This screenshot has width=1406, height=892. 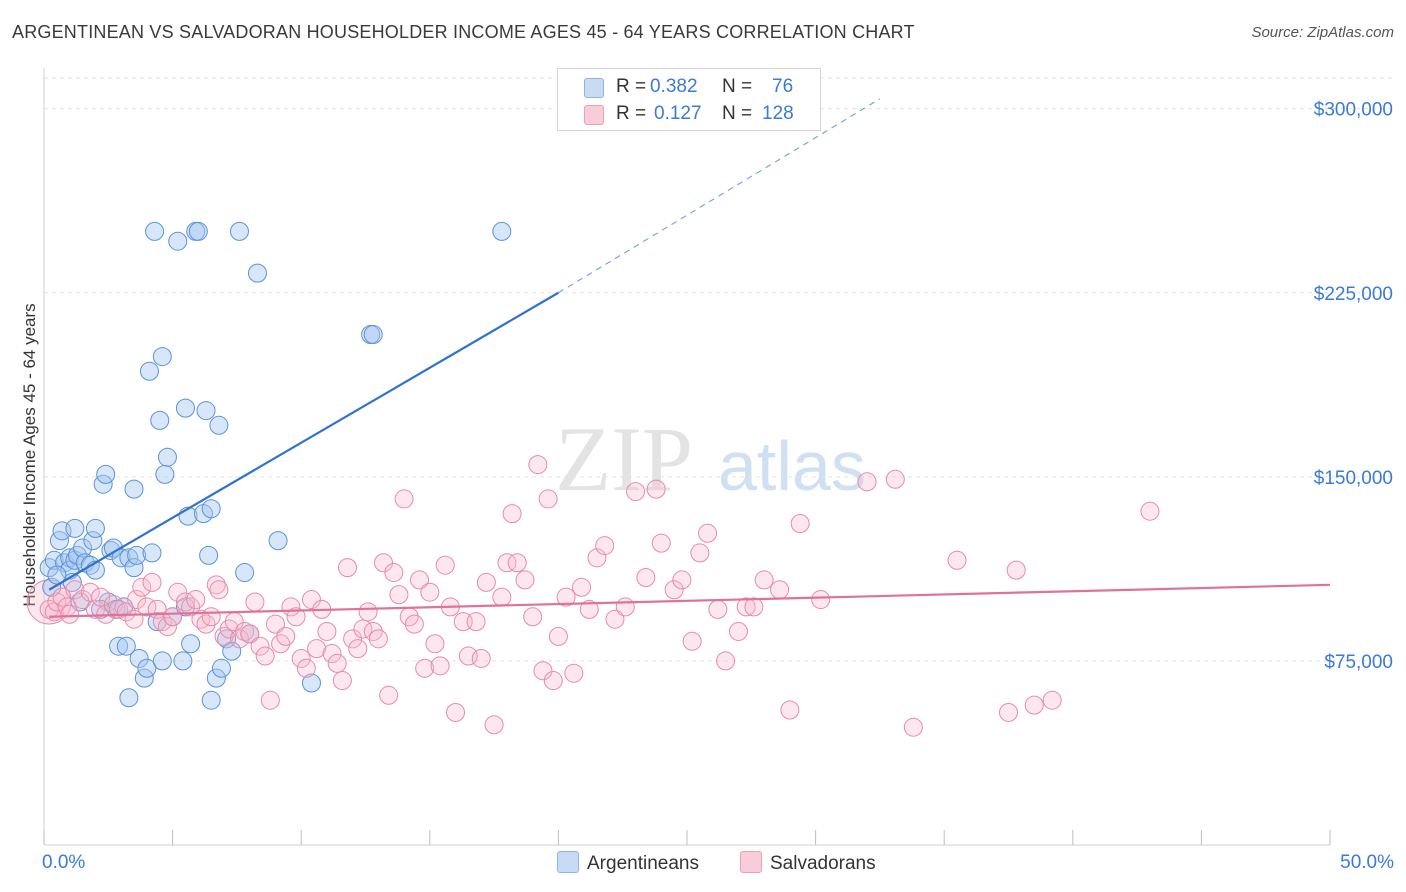 I want to click on source-label: Source: ZipAtlas.com, so click(x=1322, y=32).